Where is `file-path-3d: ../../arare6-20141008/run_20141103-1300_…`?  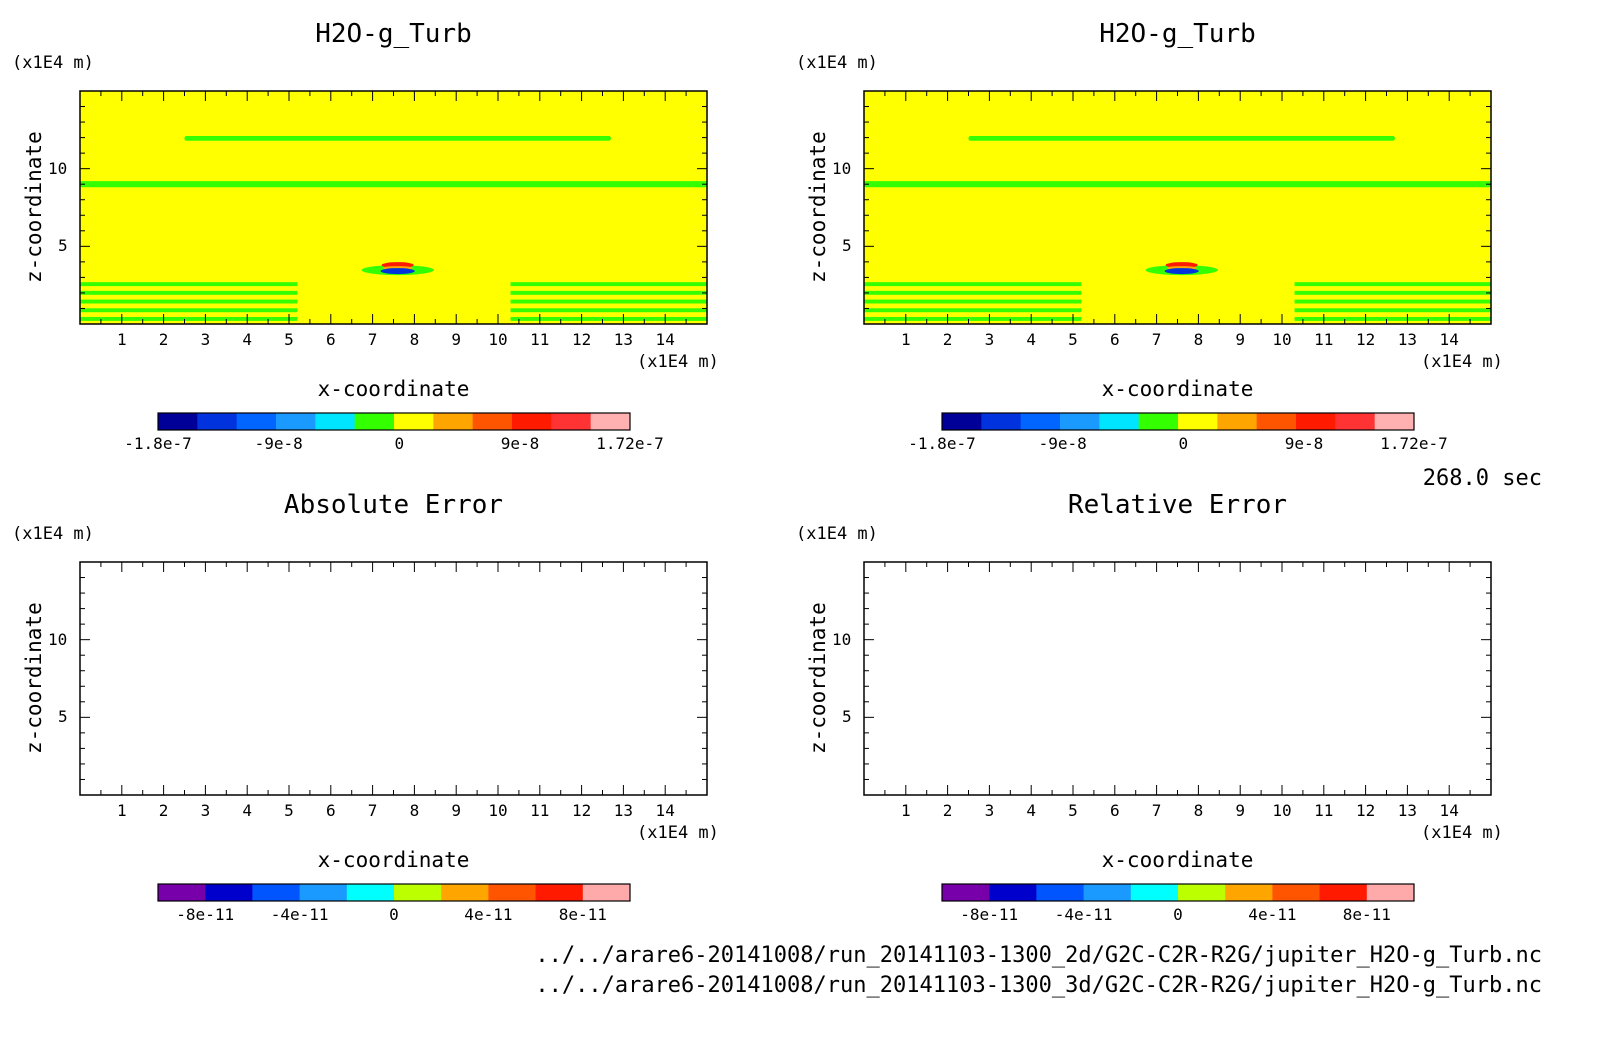 file-path-3d: ../../arare6-20141008/run_20141103-1300_… is located at coordinates (1038, 985).